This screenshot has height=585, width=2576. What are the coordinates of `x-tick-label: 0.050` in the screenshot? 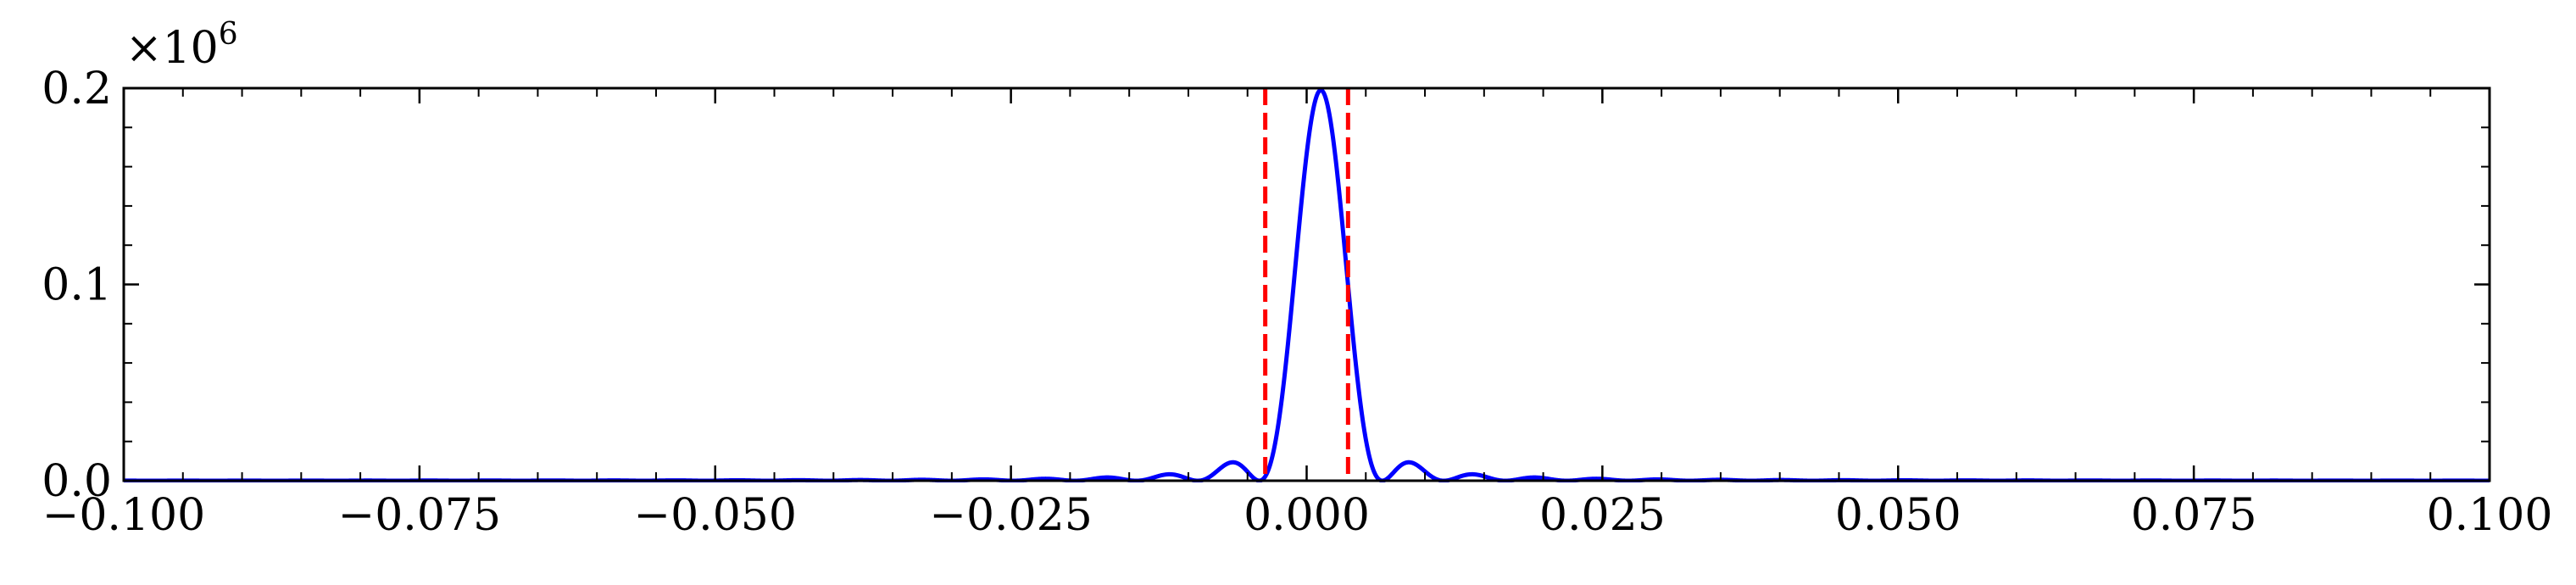 It's located at (1898, 515).